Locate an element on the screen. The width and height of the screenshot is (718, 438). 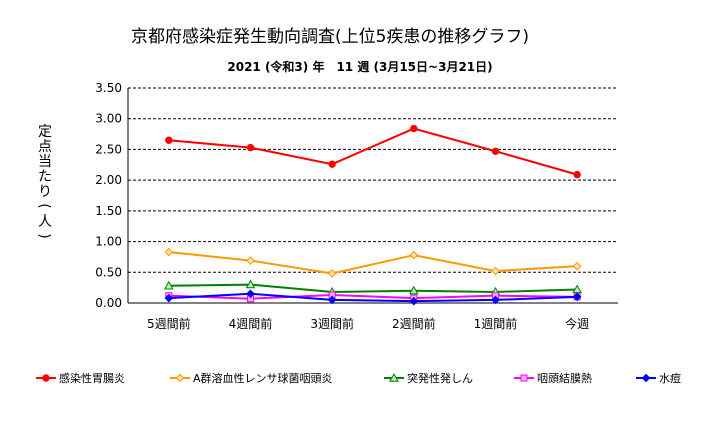
y-tick-label: 2.00 is located at coordinates (108, 180).